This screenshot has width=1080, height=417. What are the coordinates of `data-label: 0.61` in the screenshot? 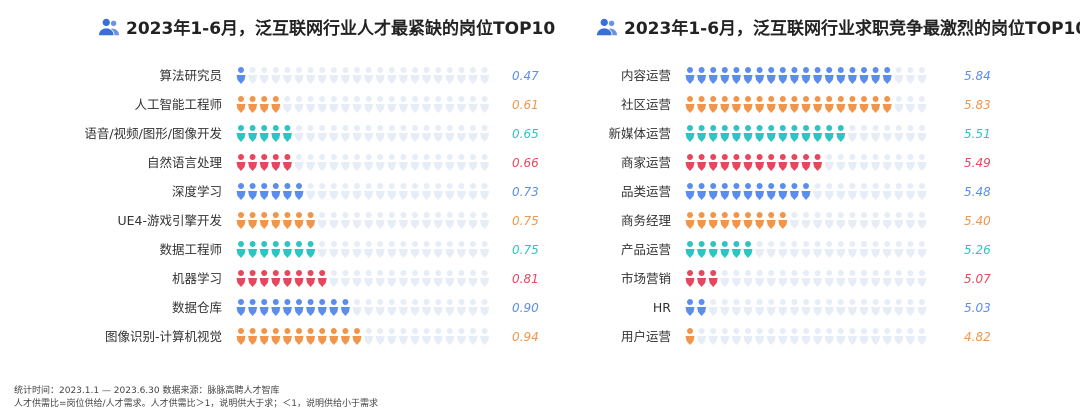 It's located at (525, 105).